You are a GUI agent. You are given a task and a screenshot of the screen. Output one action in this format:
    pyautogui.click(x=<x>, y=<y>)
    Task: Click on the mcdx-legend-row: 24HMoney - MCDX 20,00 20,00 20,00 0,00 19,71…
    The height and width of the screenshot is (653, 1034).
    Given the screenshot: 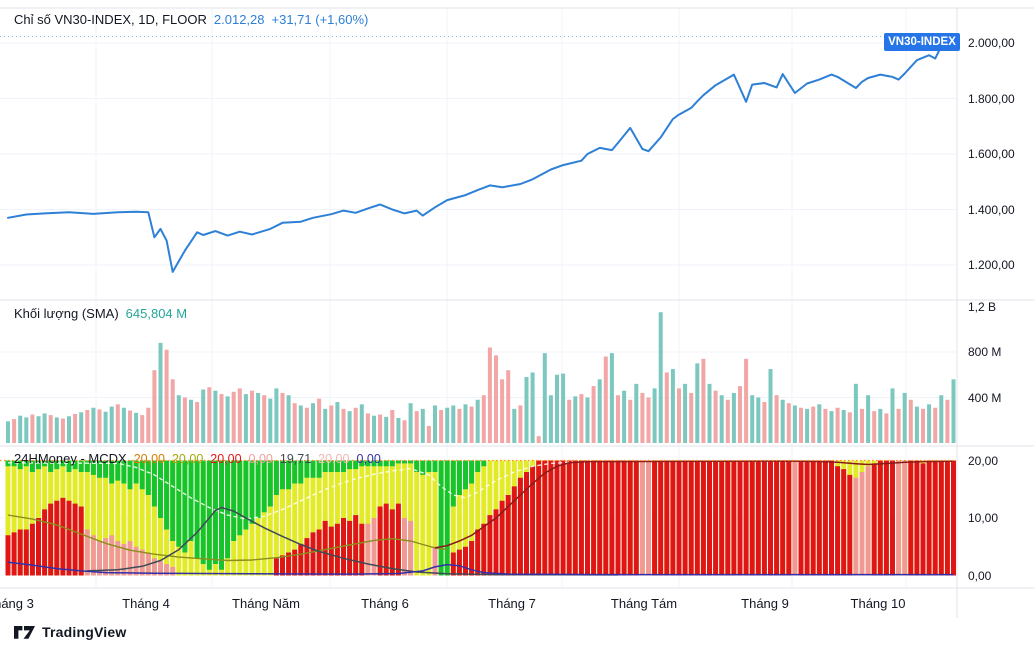 What is the action you would take?
    pyautogui.click(x=197, y=458)
    